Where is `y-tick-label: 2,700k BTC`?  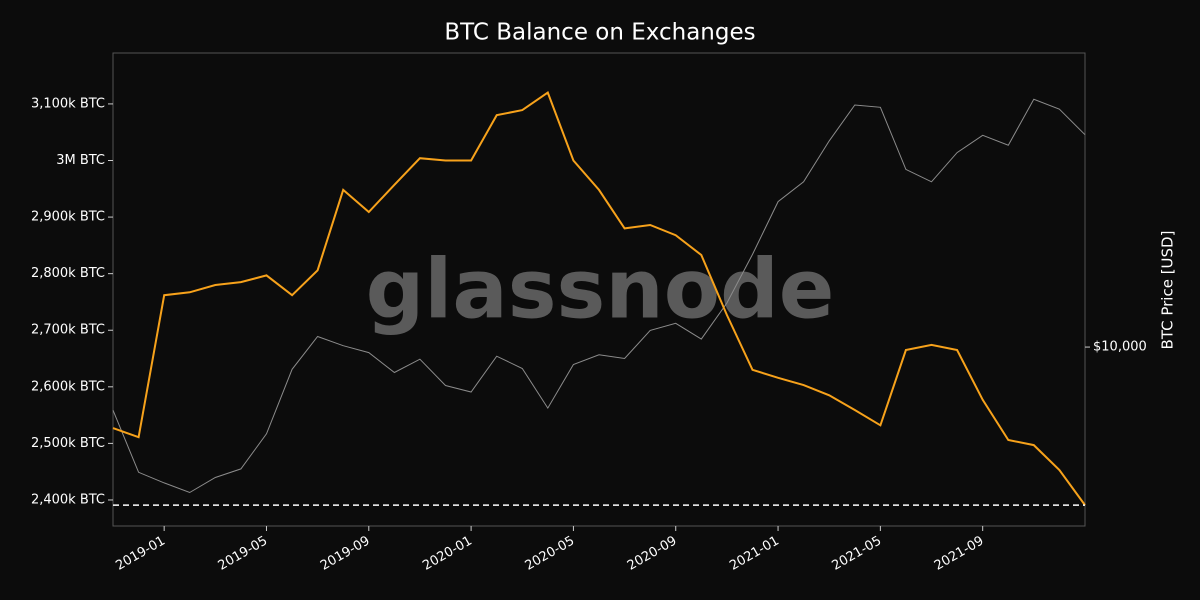 y-tick-label: 2,700k BTC is located at coordinates (68, 330).